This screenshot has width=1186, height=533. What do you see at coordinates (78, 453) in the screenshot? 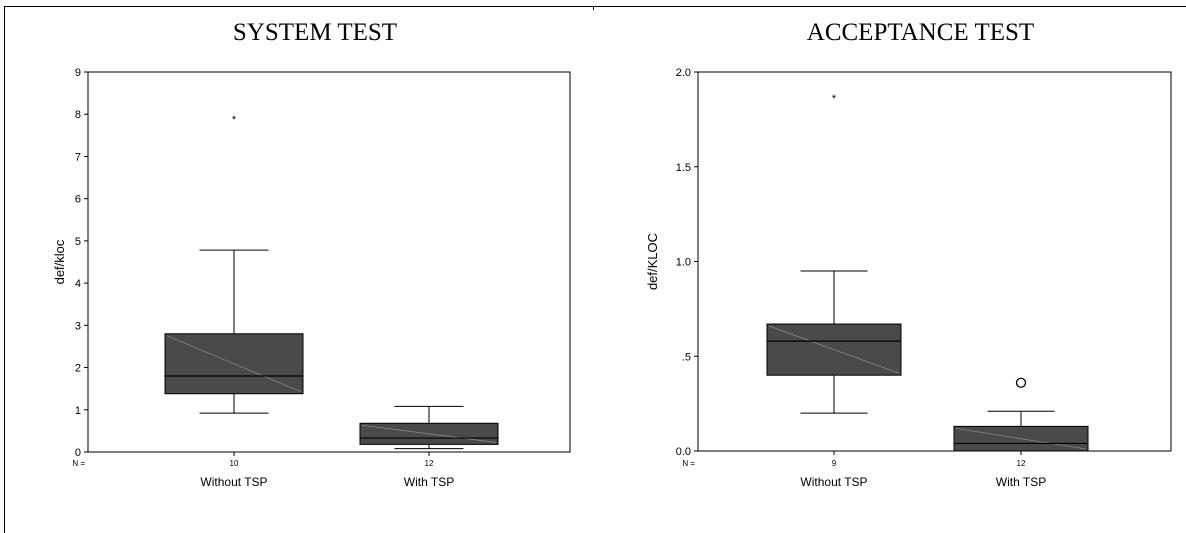
I see `y-tick-label: 0` at bounding box center [78, 453].